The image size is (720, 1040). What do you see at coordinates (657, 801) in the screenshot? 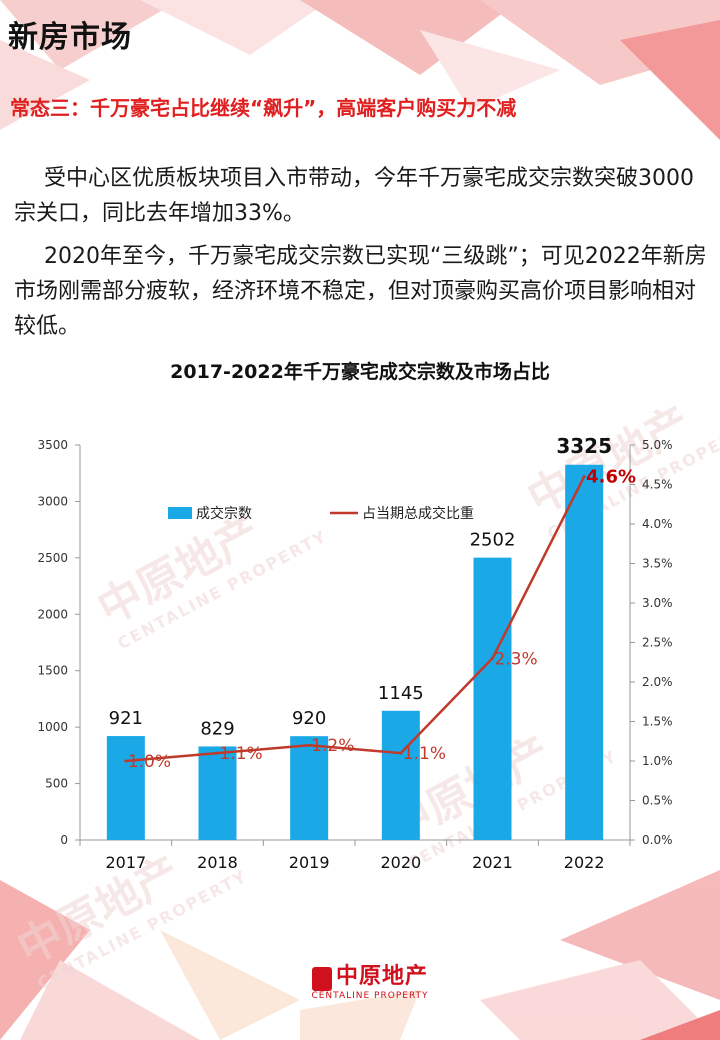
I see `y-right-tick-label: 0.5%` at bounding box center [657, 801].